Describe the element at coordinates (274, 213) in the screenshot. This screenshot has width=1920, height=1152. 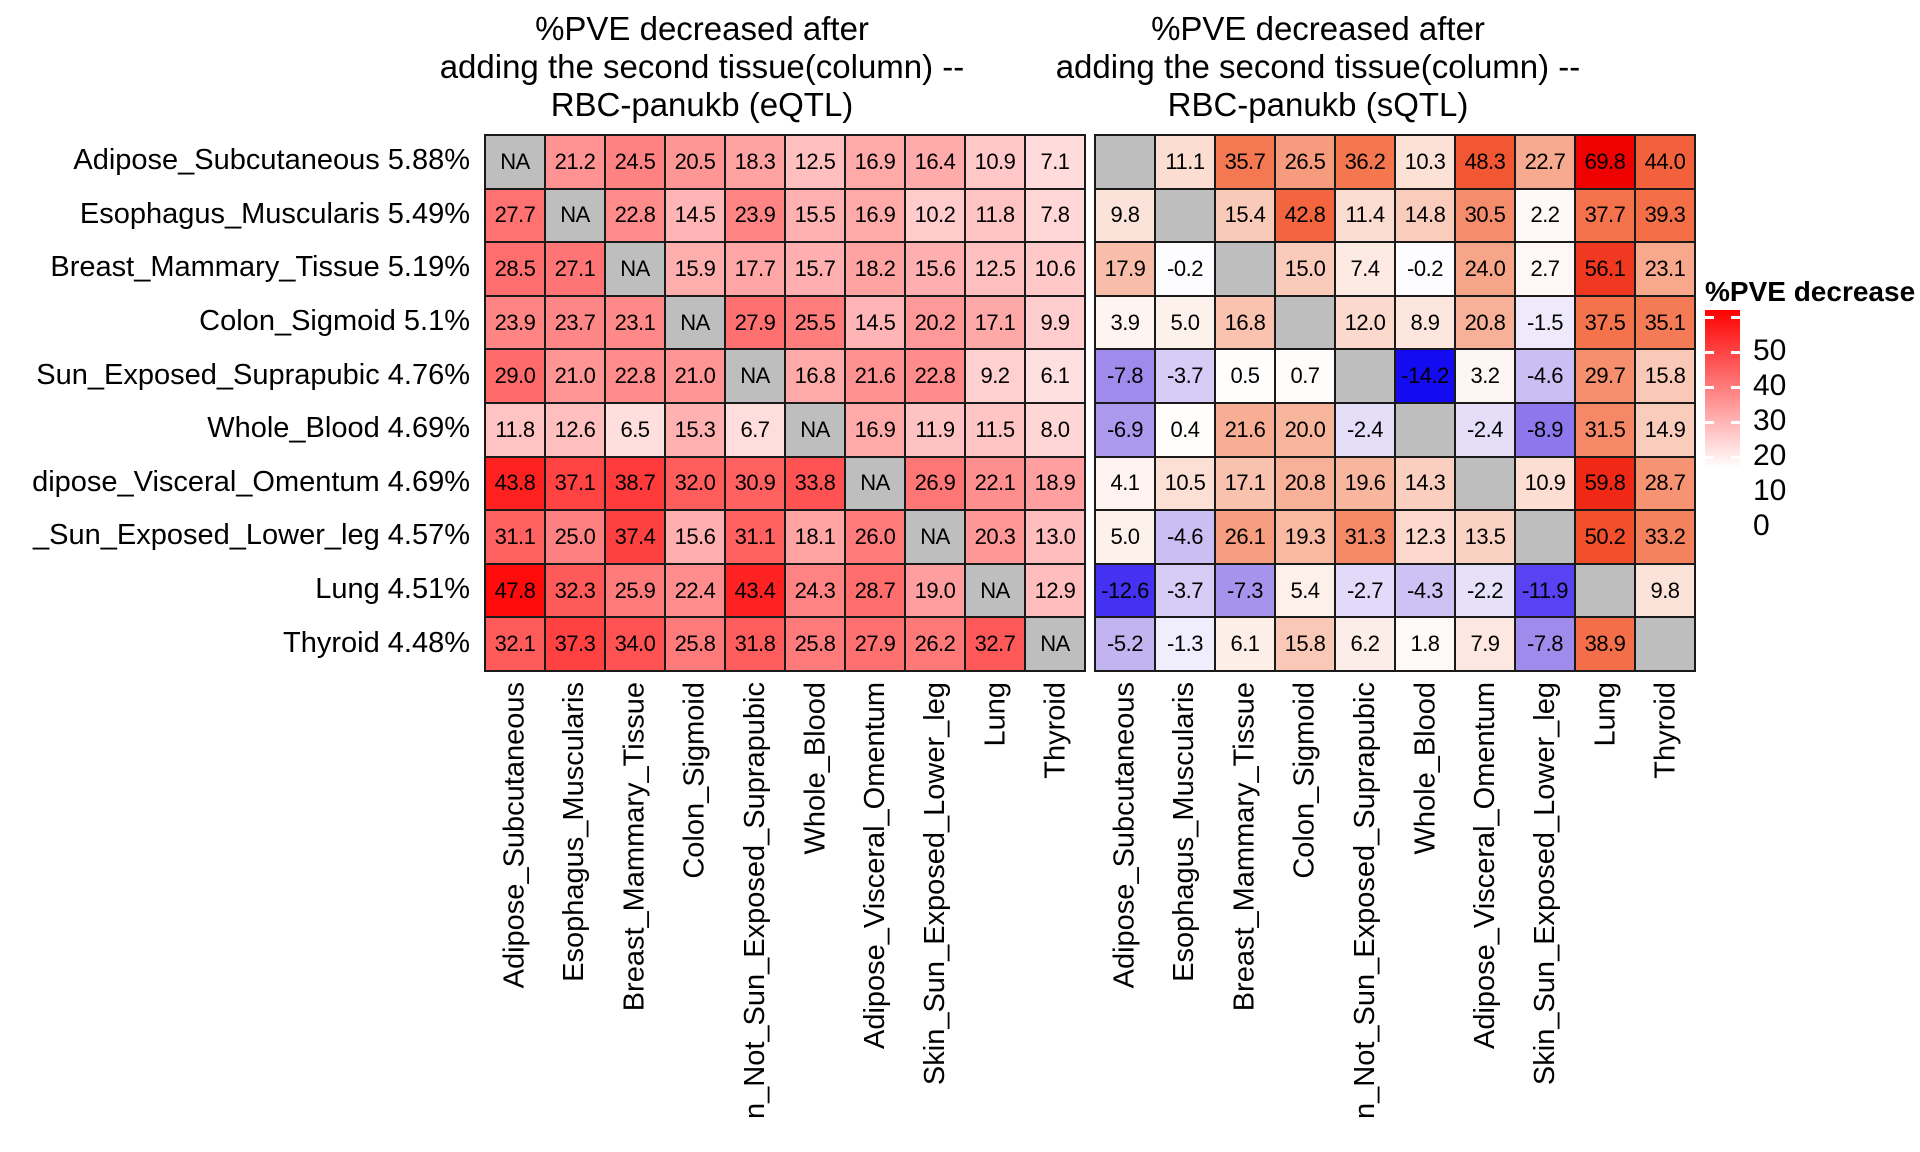
I see `row-label: Esophagus_Muscularis 5.49%` at that location.